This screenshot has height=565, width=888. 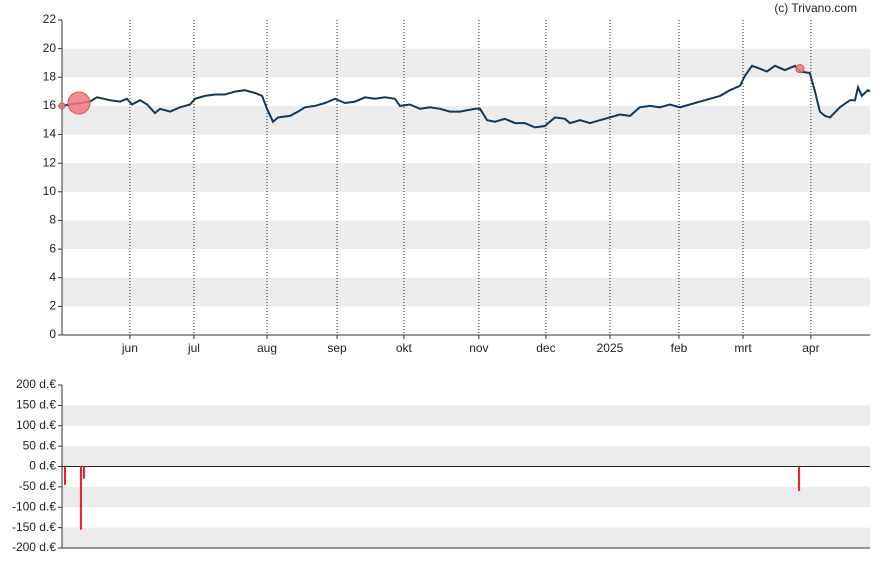 I want to click on y-tick-label: 10, so click(x=50, y=191).